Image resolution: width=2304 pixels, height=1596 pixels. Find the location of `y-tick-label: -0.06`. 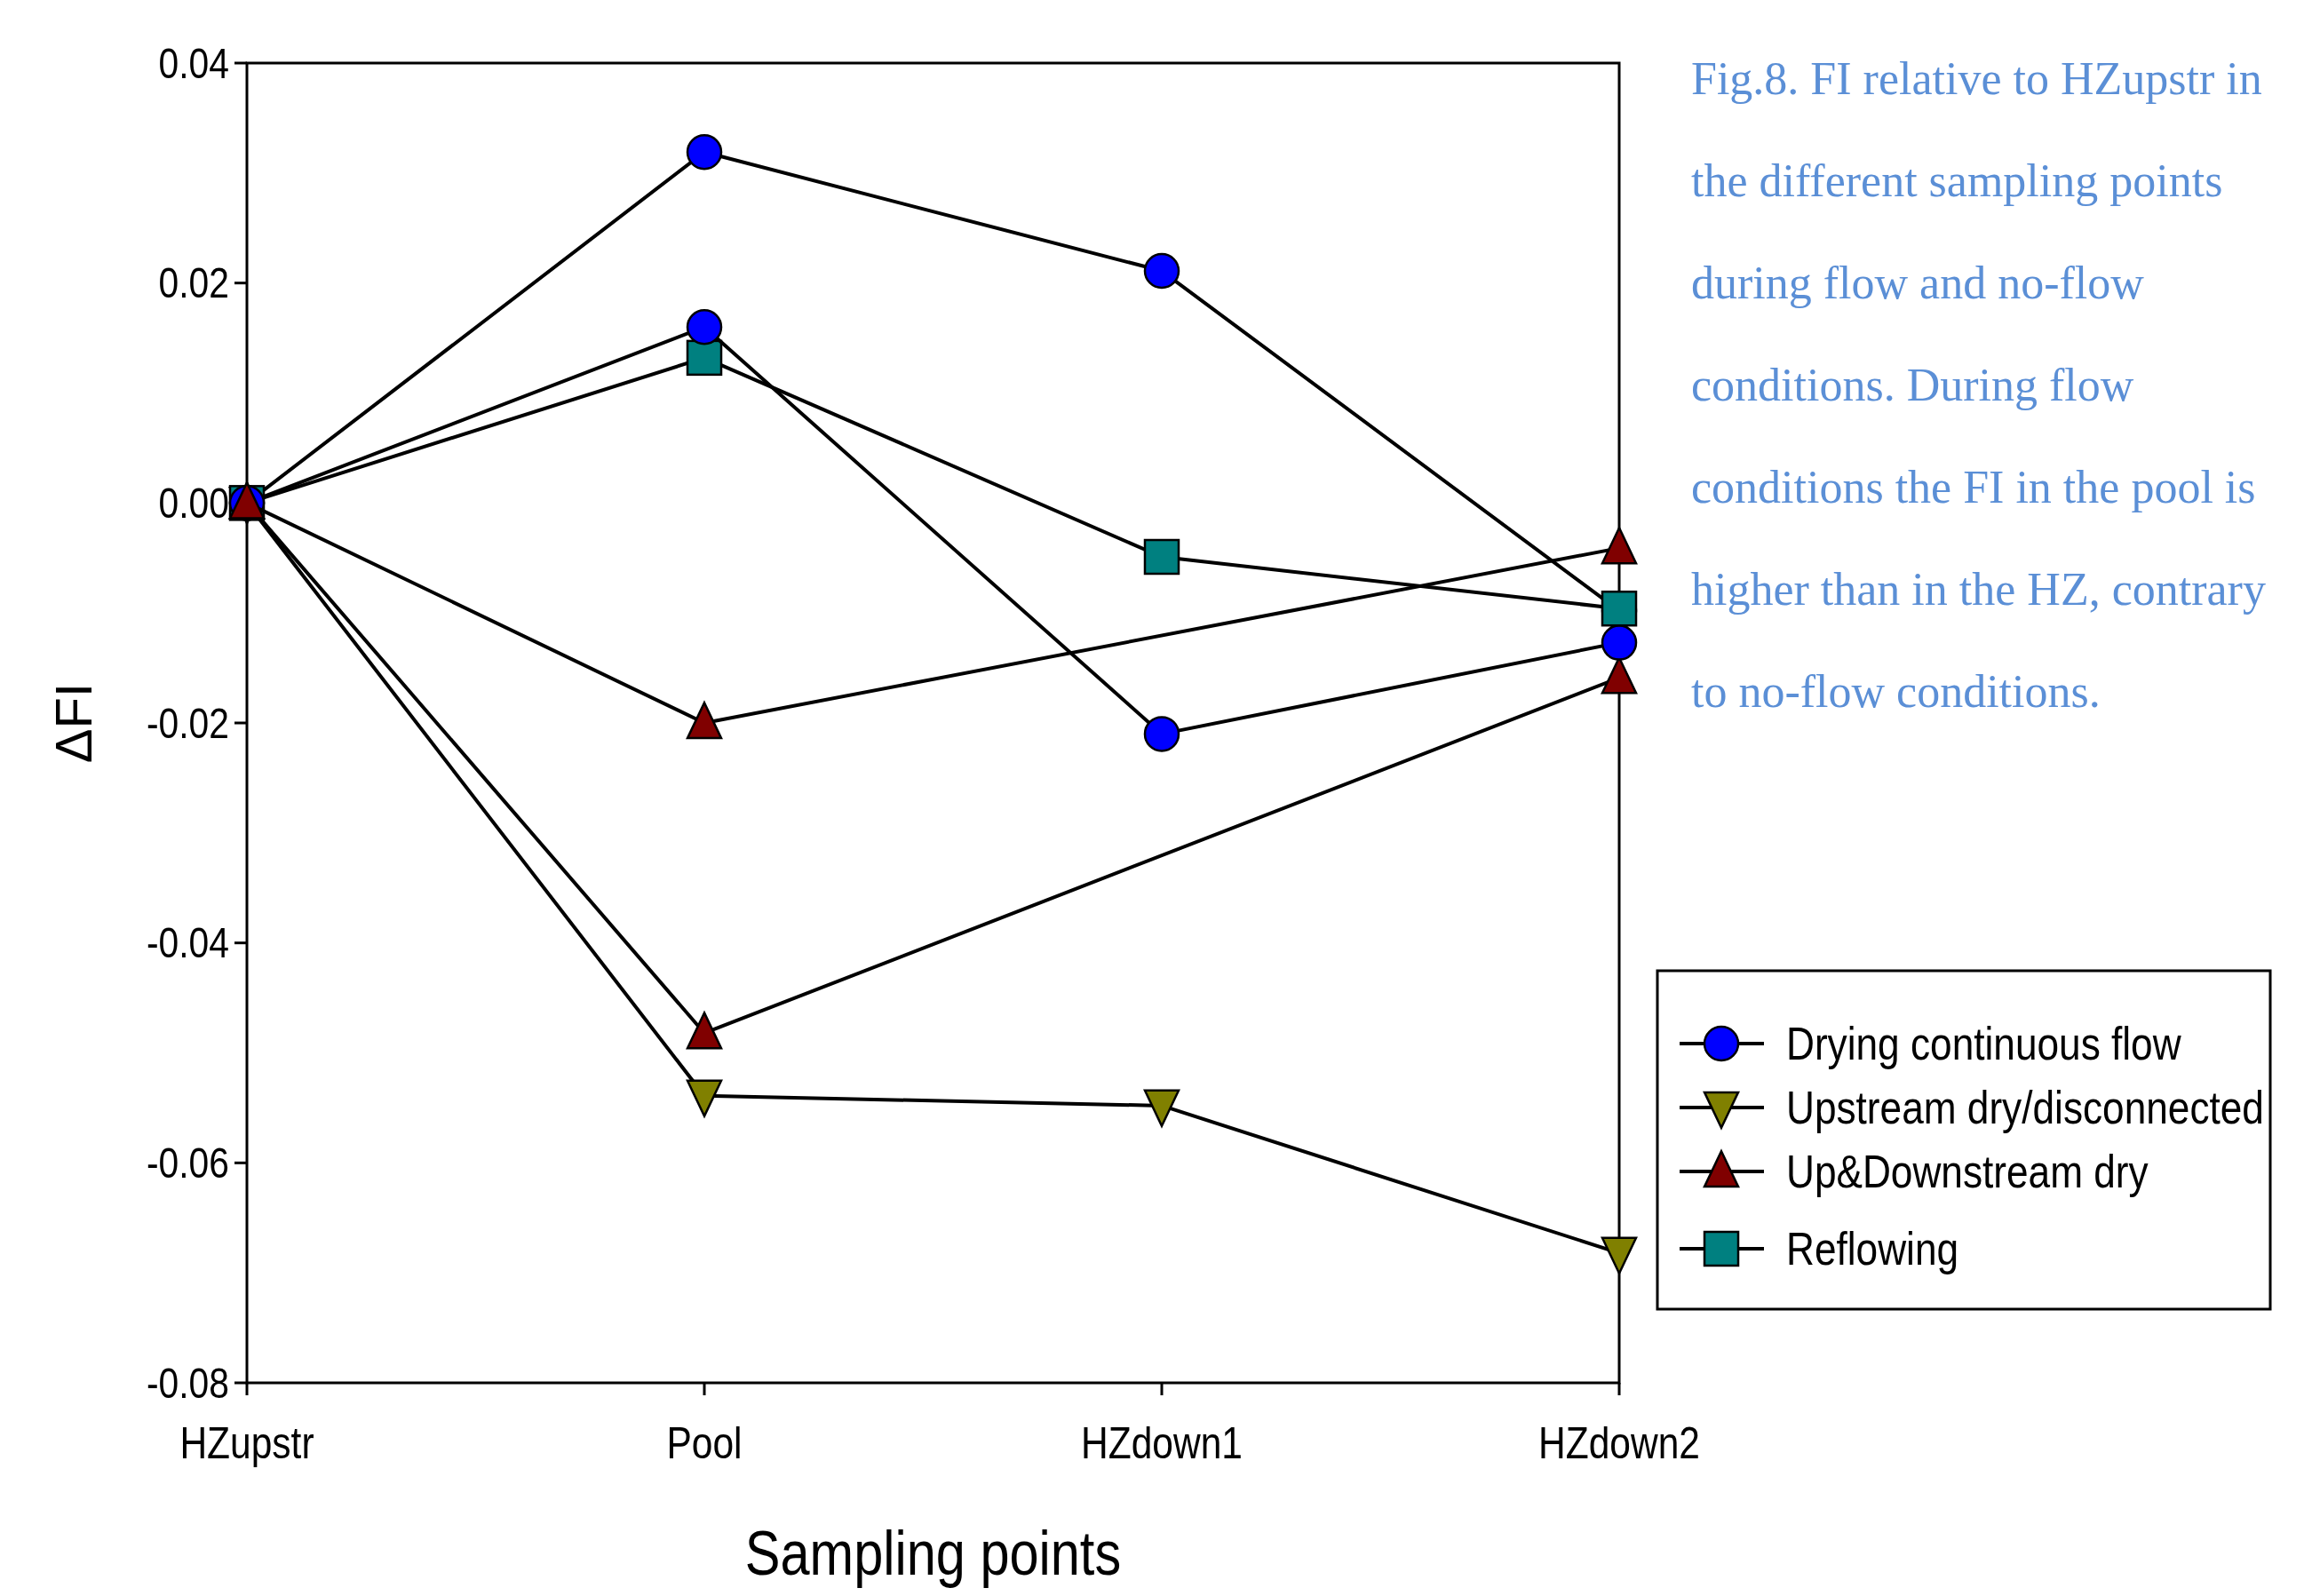

y-tick-label: -0.06 is located at coordinates (188, 1163).